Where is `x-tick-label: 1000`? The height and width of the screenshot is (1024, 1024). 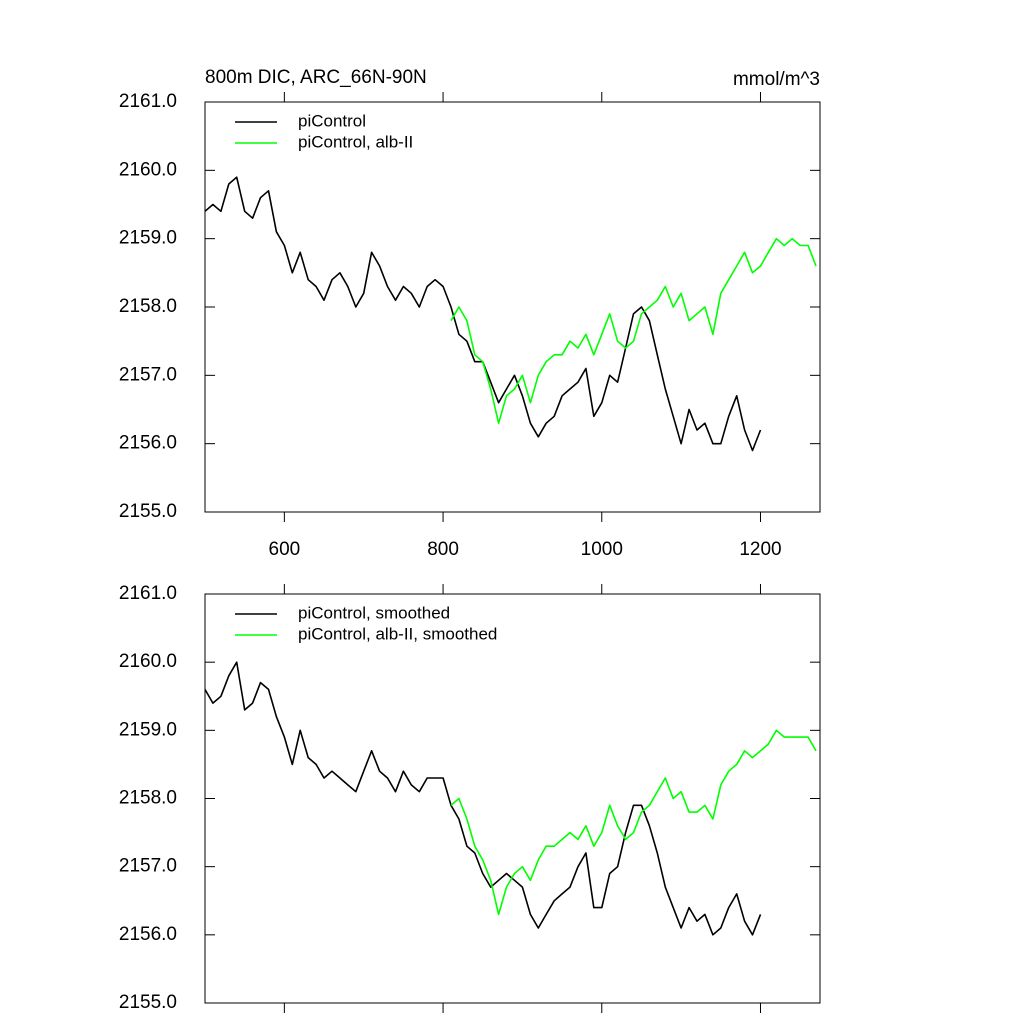
x-tick-label: 1000 is located at coordinates (602, 549).